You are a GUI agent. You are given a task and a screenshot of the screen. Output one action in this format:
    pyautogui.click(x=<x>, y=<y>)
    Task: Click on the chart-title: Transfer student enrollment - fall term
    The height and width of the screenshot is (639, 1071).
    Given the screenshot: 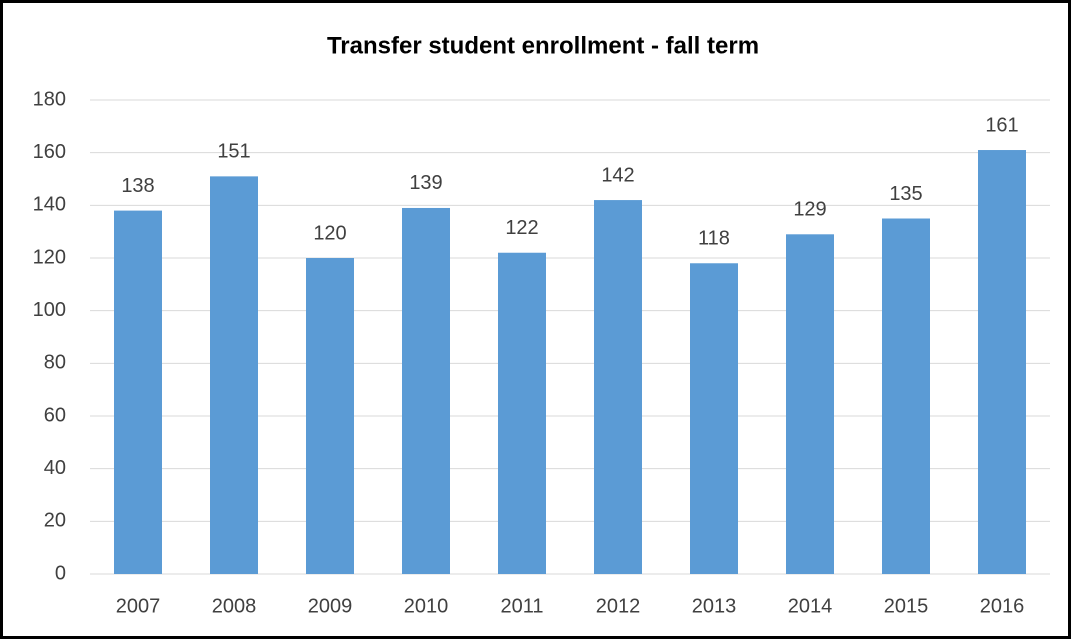 What is the action you would take?
    pyautogui.click(x=543, y=45)
    